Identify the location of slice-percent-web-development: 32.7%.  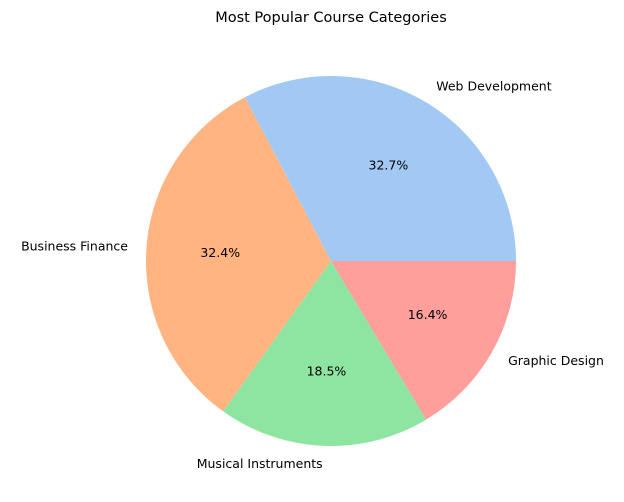
(389, 164).